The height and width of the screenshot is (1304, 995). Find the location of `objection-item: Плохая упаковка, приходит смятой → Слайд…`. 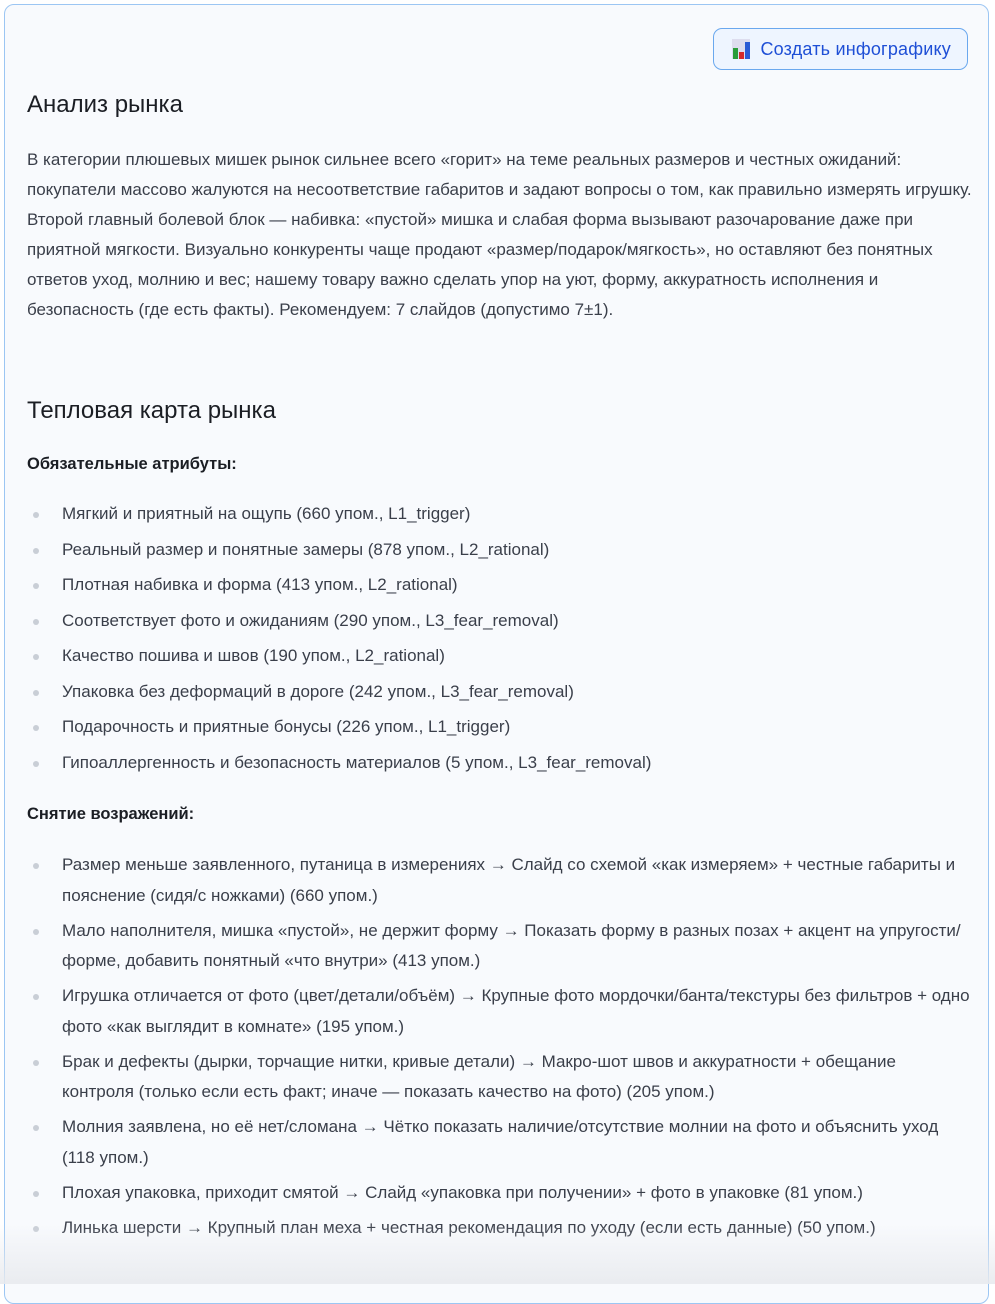

objection-item: Плохая упаковка, приходит смятой → Слайд… is located at coordinates (499, 1193).